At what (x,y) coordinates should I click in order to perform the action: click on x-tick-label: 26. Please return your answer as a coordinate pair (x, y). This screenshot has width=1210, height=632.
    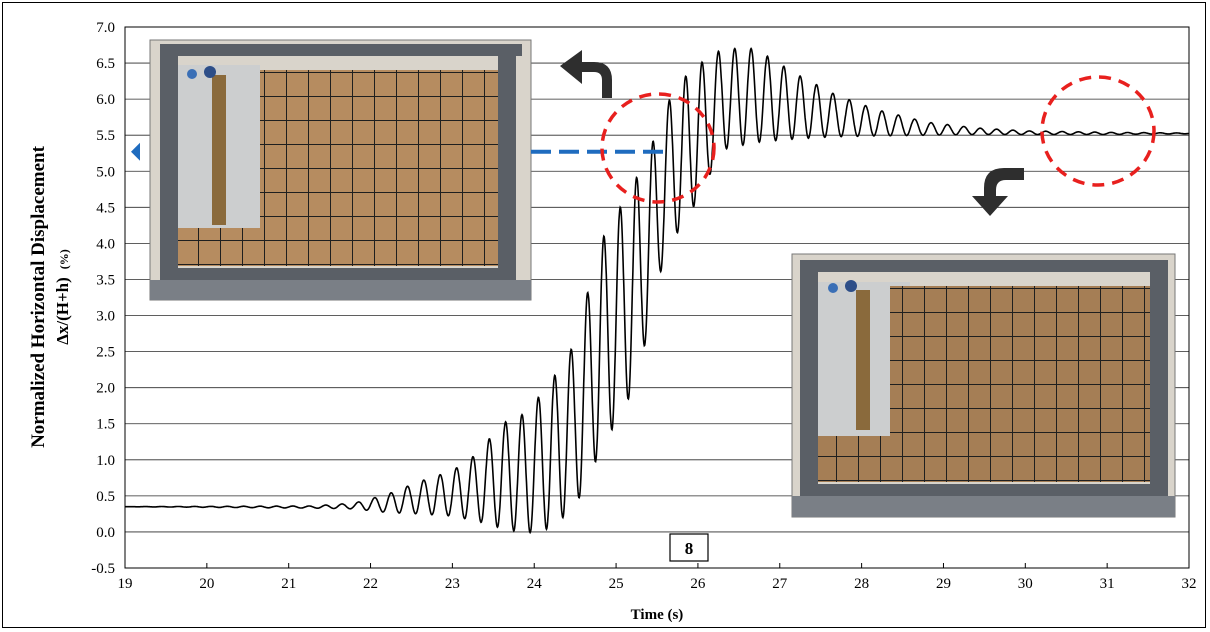
    Looking at the image, I should click on (698, 584).